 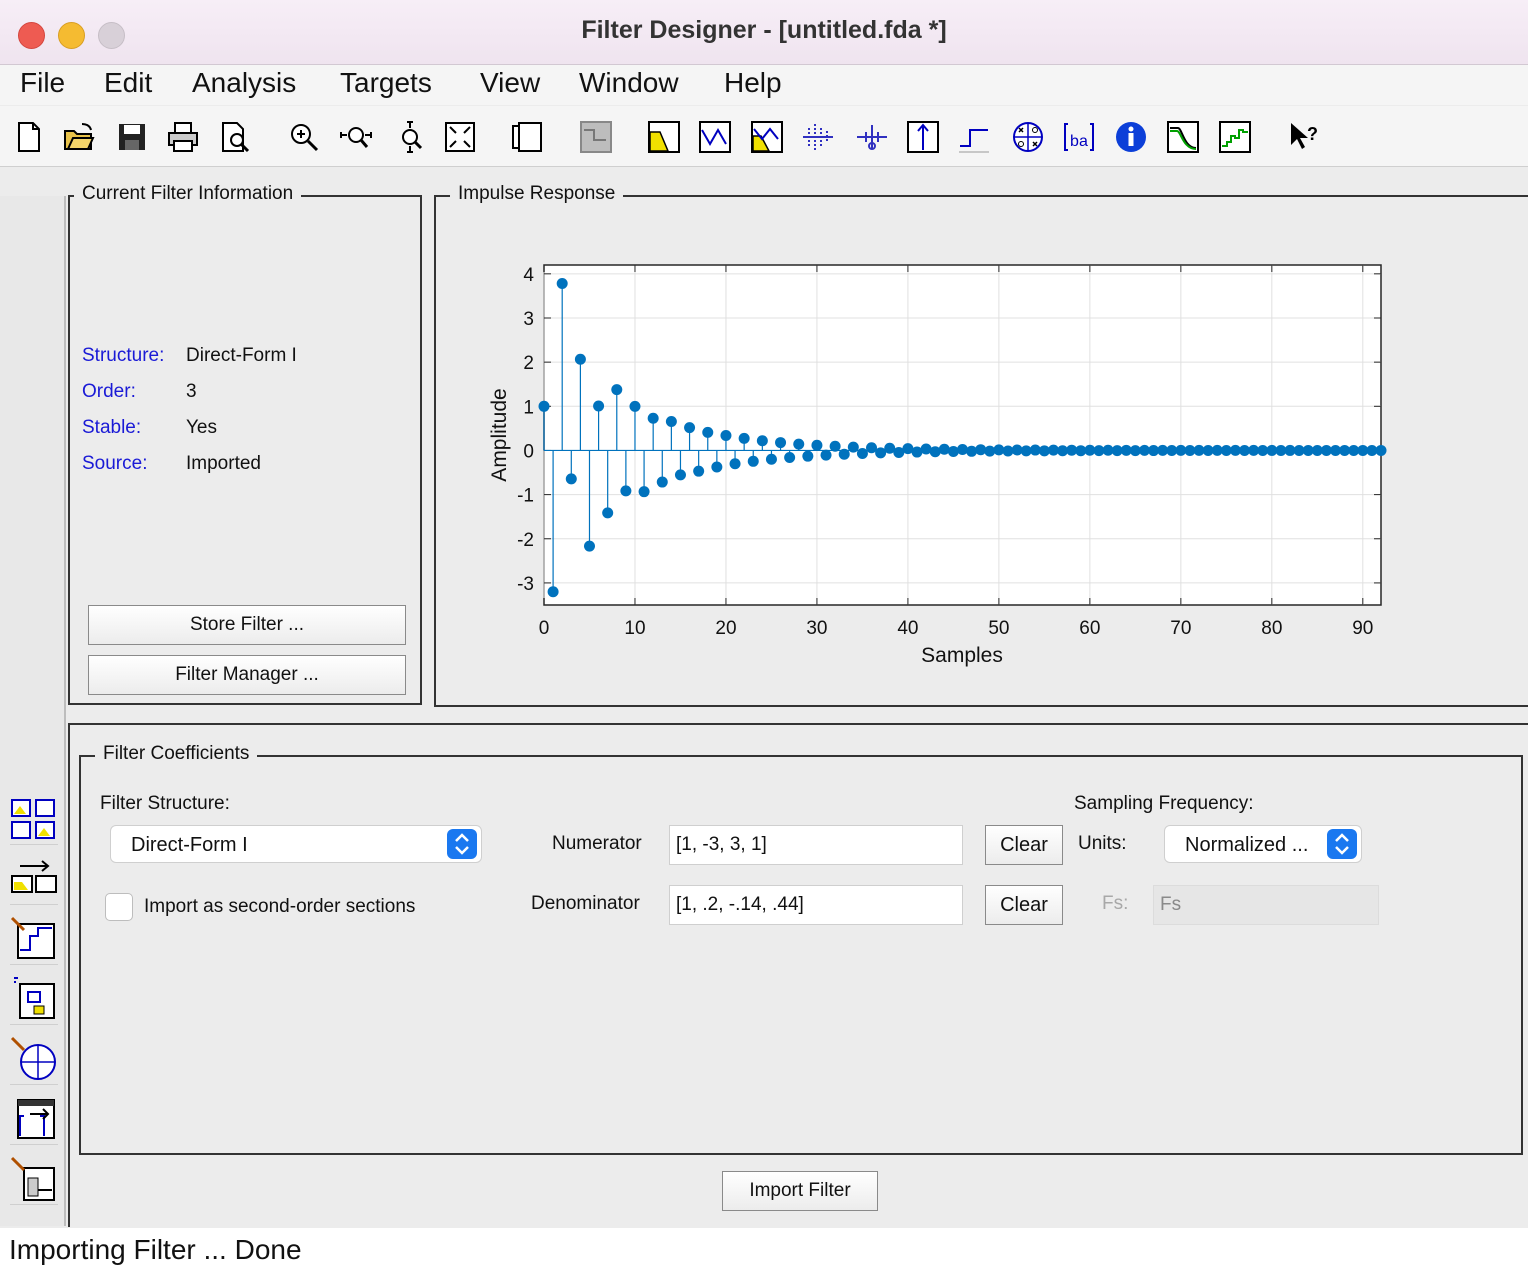 What do you see at coordinates (29, 137) in the screenshot?
I see `new-icon` at bounding box center [29, 137].